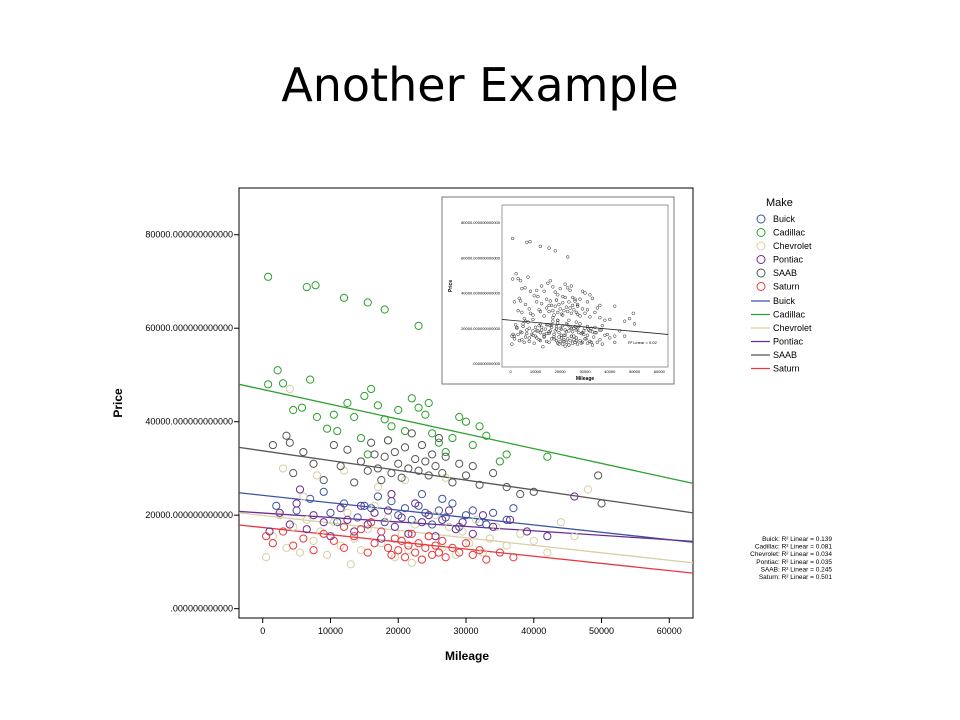  Describe the element at coordinates (471, 627) in the screenshot. I see `x-axis-ticks: 0 10000 20000 30000 40000 50000 60000` at that location.